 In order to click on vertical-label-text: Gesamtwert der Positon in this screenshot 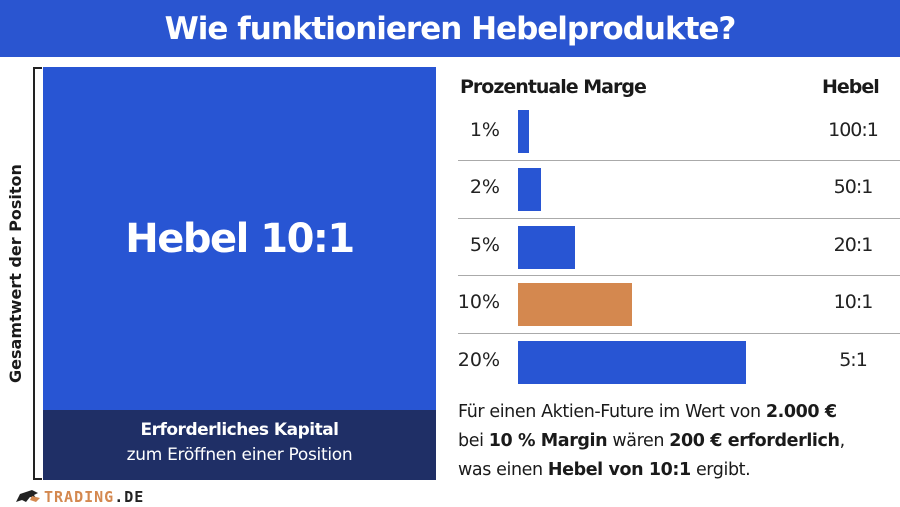, I will do `click(15, 273)`.